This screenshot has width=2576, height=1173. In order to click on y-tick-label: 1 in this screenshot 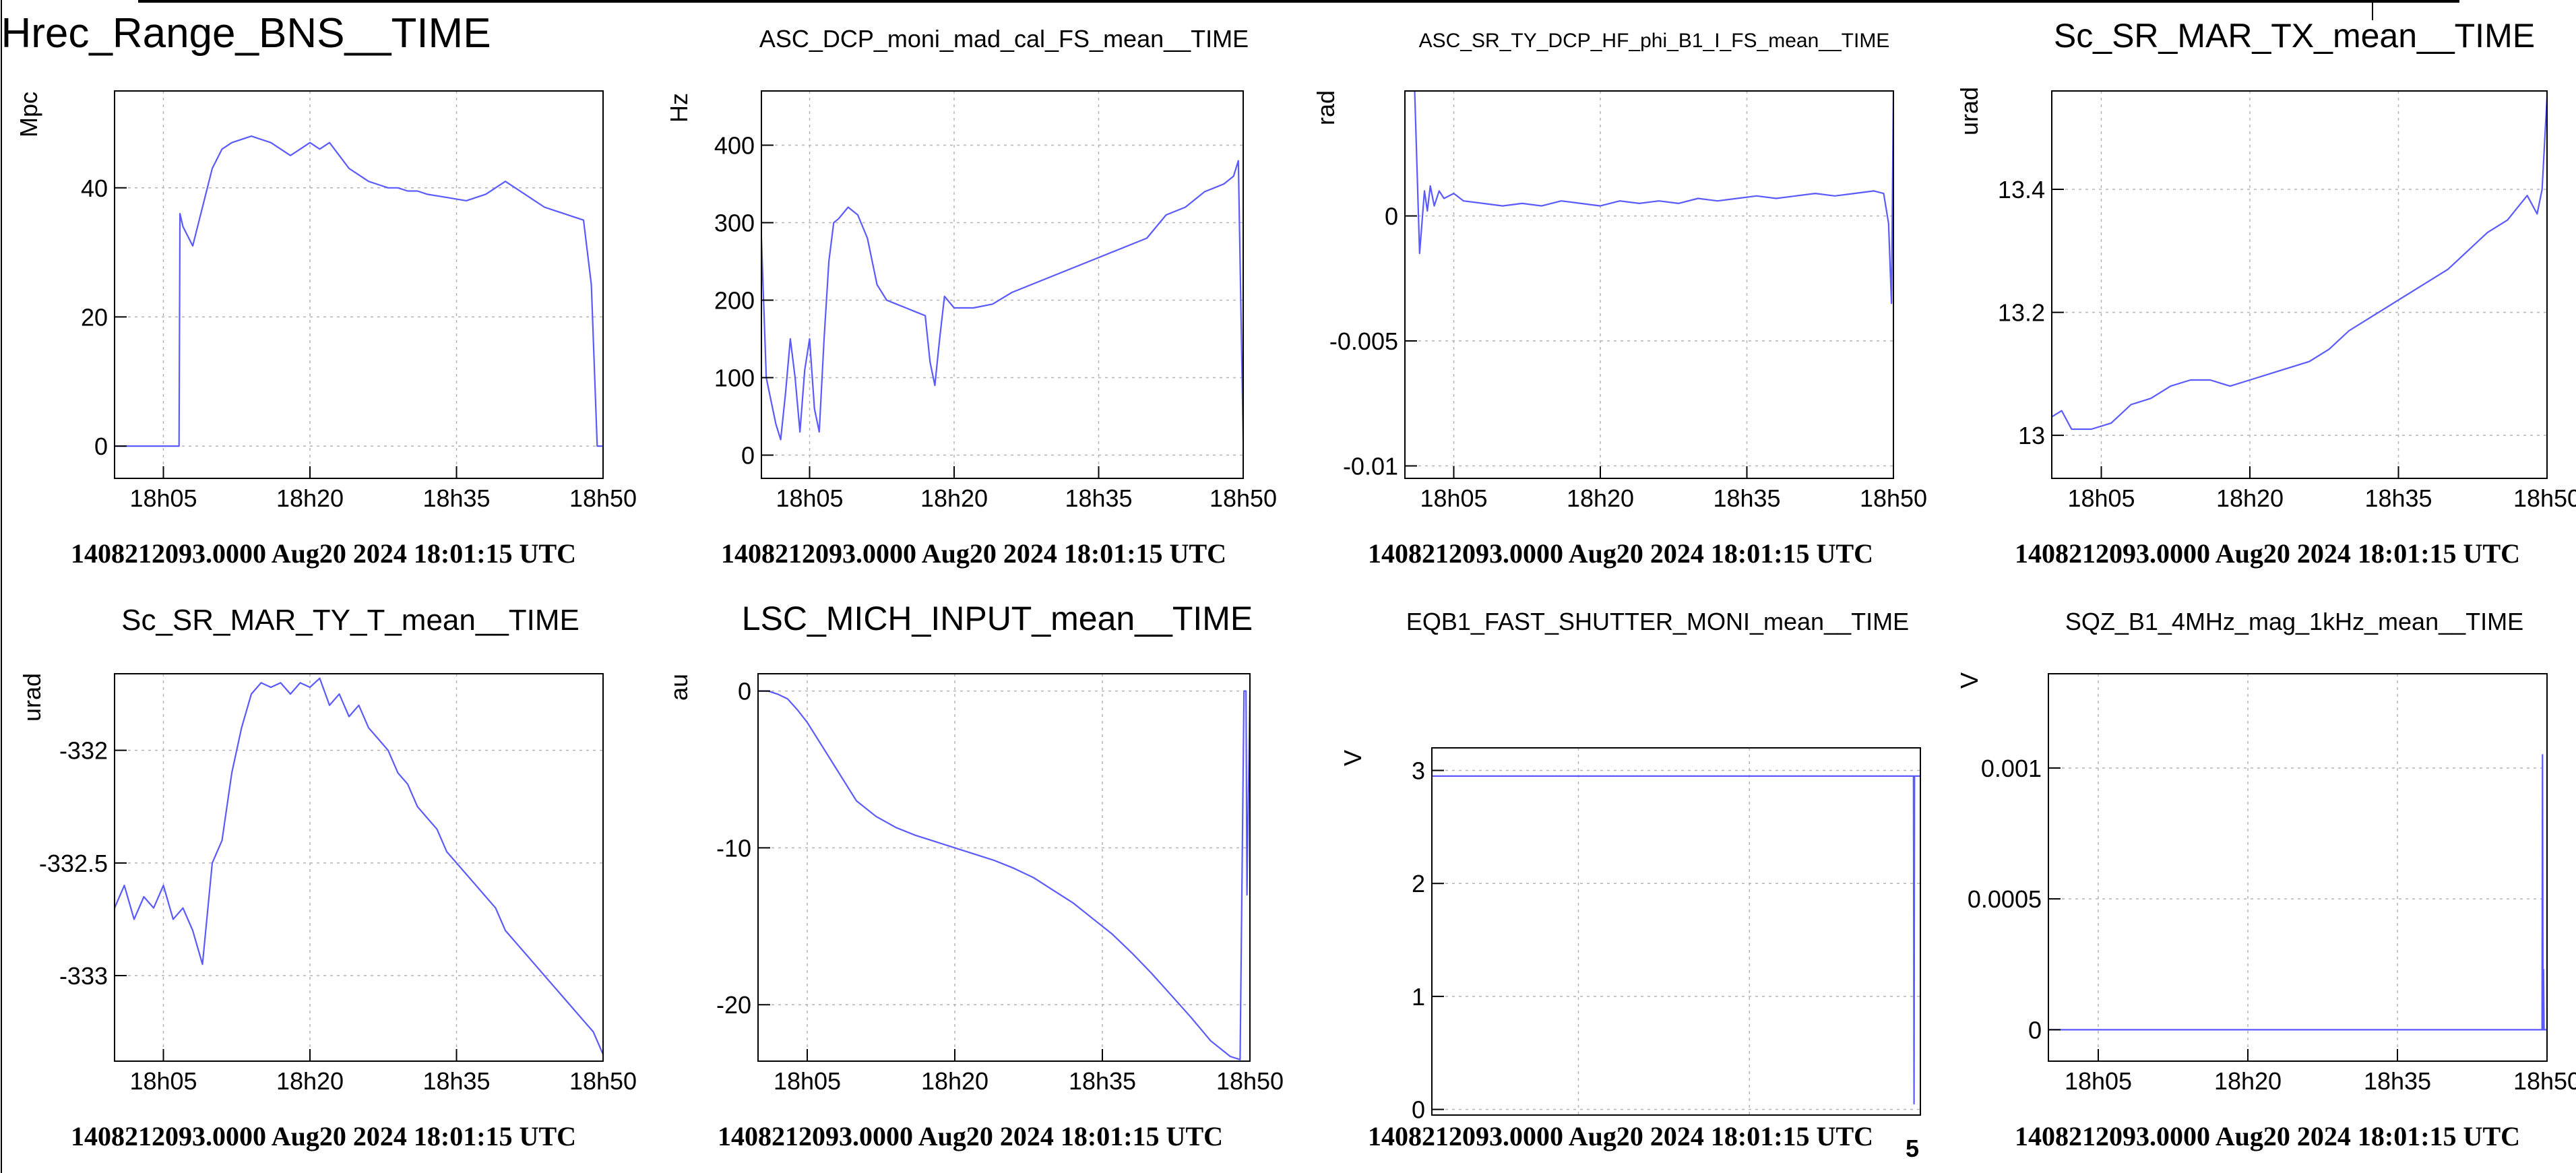, I will do `click(1418, 997)`.